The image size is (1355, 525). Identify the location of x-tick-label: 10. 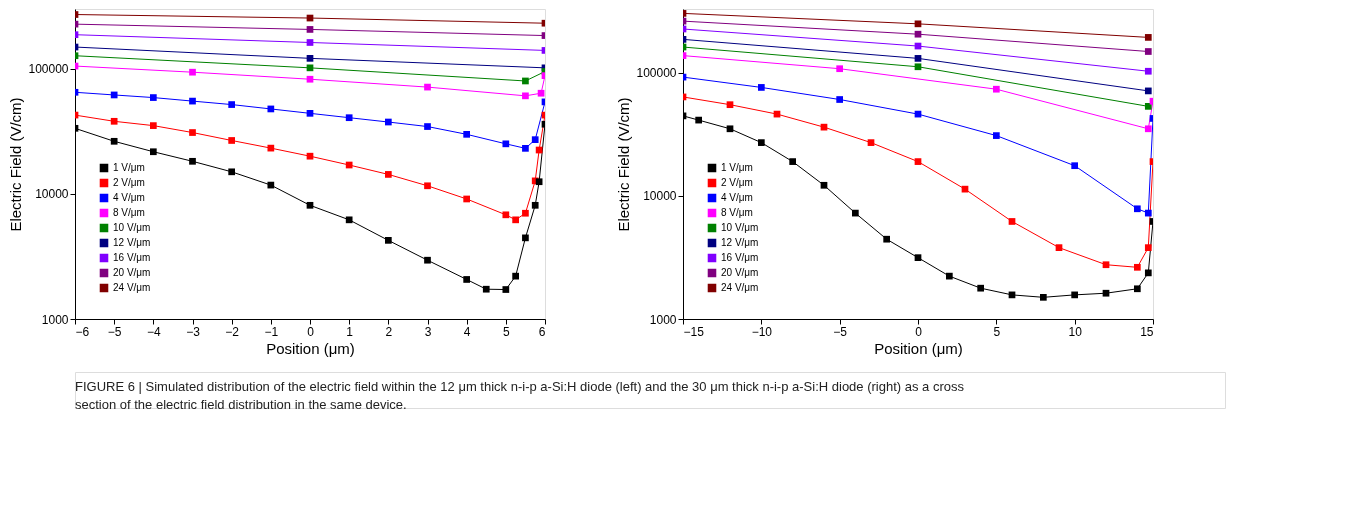
(1075, 331).